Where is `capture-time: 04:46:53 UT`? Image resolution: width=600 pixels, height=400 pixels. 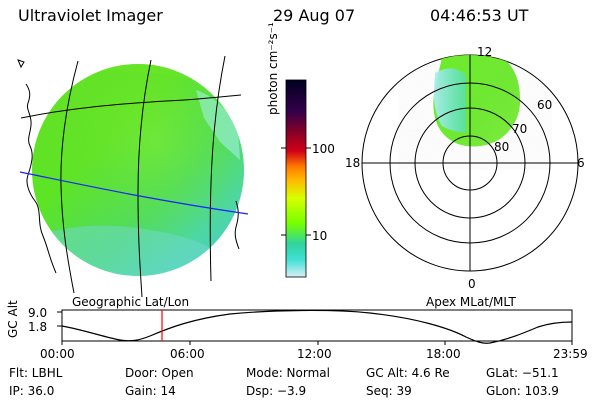
capture-time: 04:46:53 UT is located at coordinates (479, 15).